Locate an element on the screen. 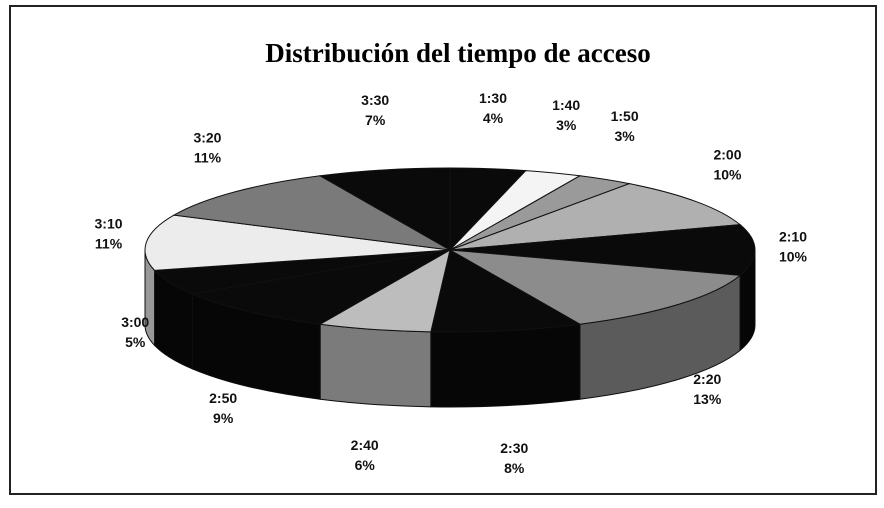 Image resolution: width=884 pixels, height=508 pixels. slice-label: 2:50 is located at coordinates (223, 398).